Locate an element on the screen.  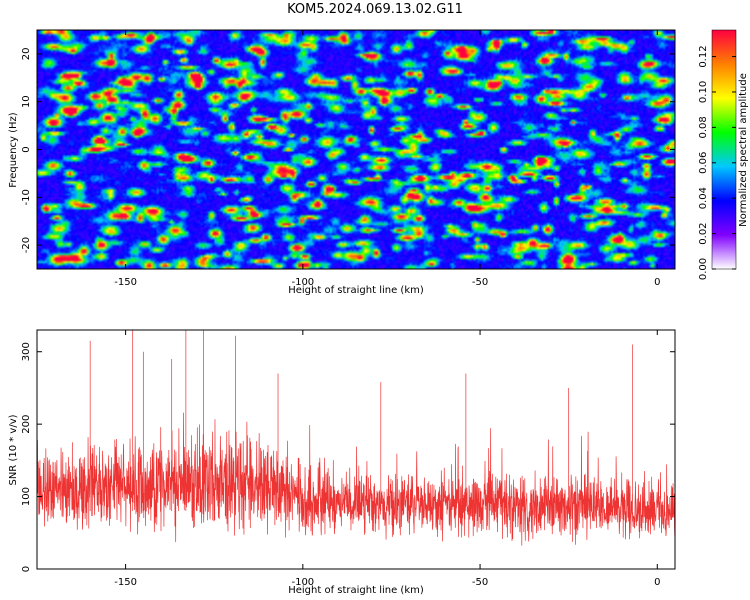
snr-x-label: Height of straight line (km) is located at coordinates (356, 590).